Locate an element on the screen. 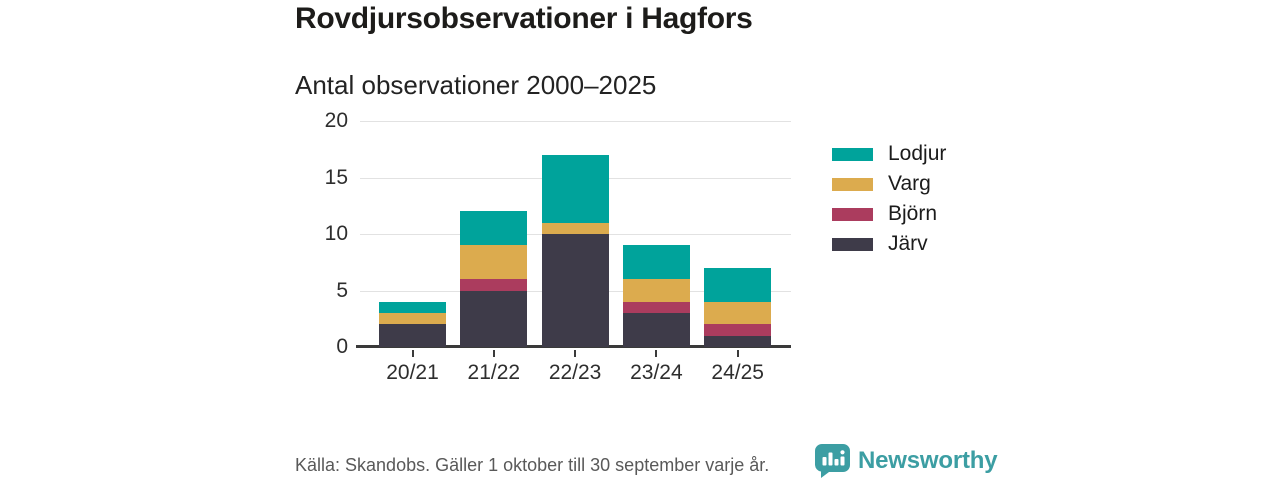 Image resolution: width=1280 pixels, height=480 pixels. legend-item-järv: Järv is located at coordinates (889, 244).